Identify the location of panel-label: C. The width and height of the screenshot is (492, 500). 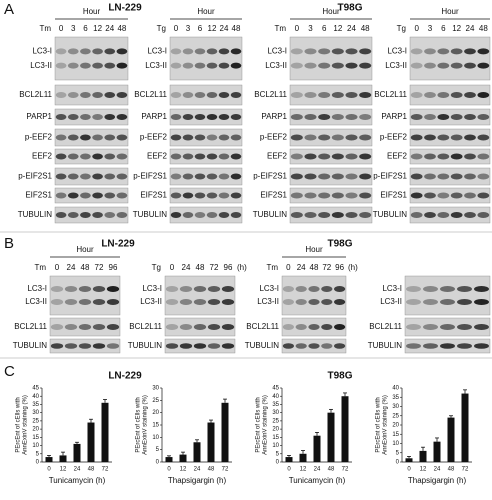
(9, 371).